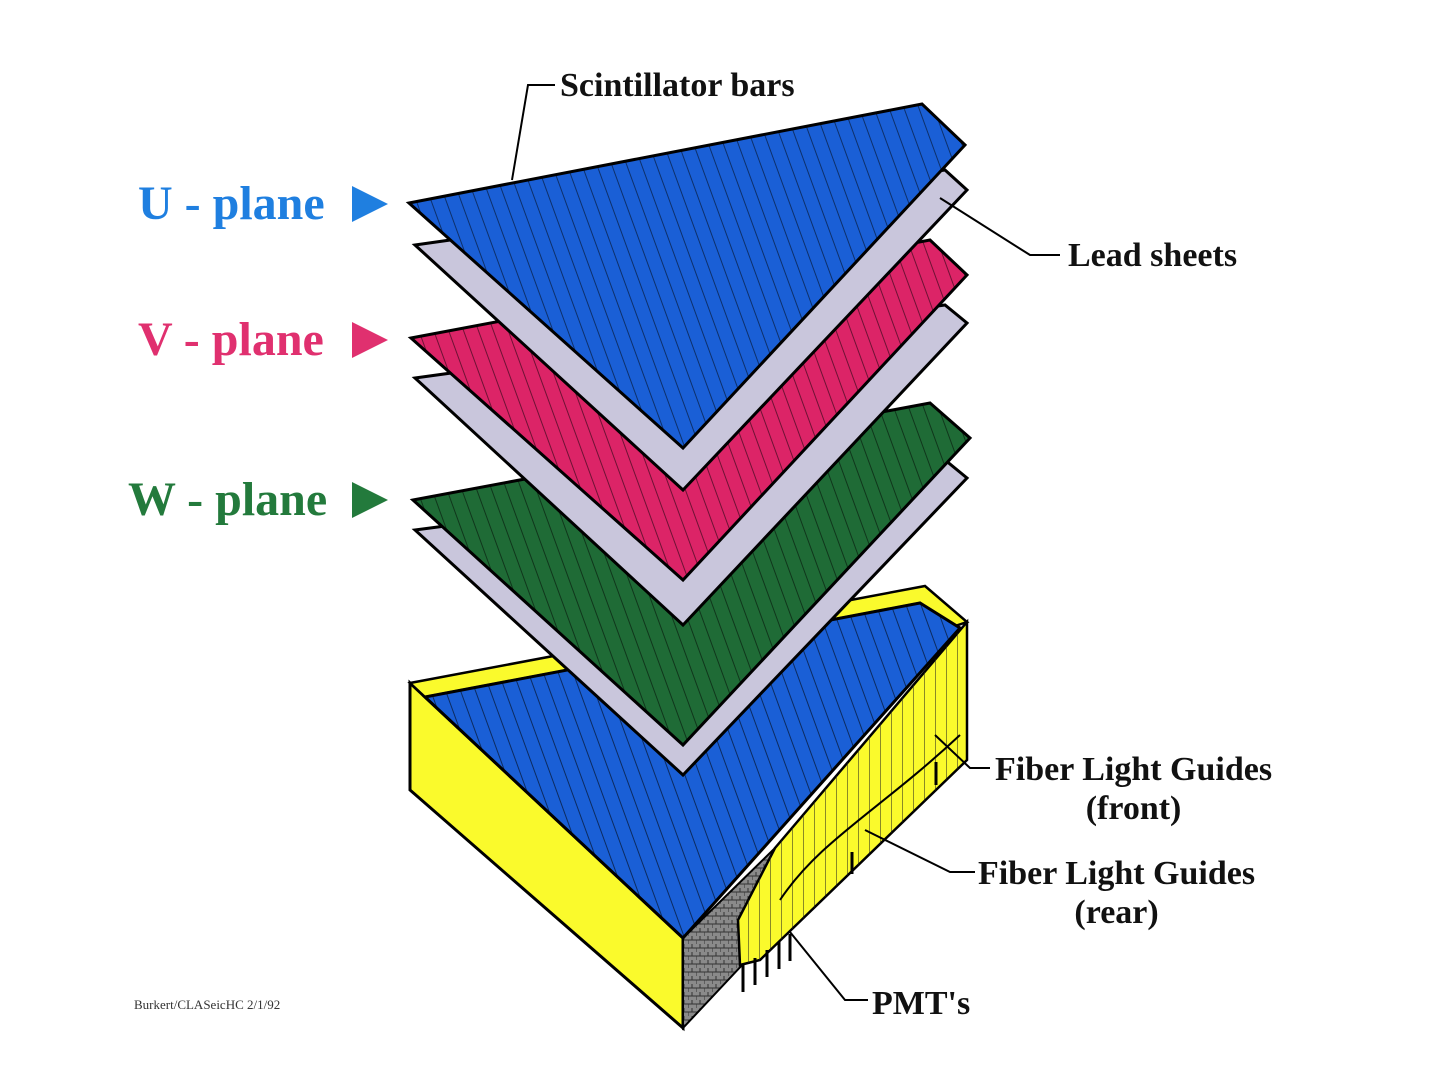 Image resolution: width=1440 pixels, height=1080 pixels. What do you see at coordinates (962, 751) in the screenshot?
I see `leader-fiber-front` at bounding box center [962, 751].